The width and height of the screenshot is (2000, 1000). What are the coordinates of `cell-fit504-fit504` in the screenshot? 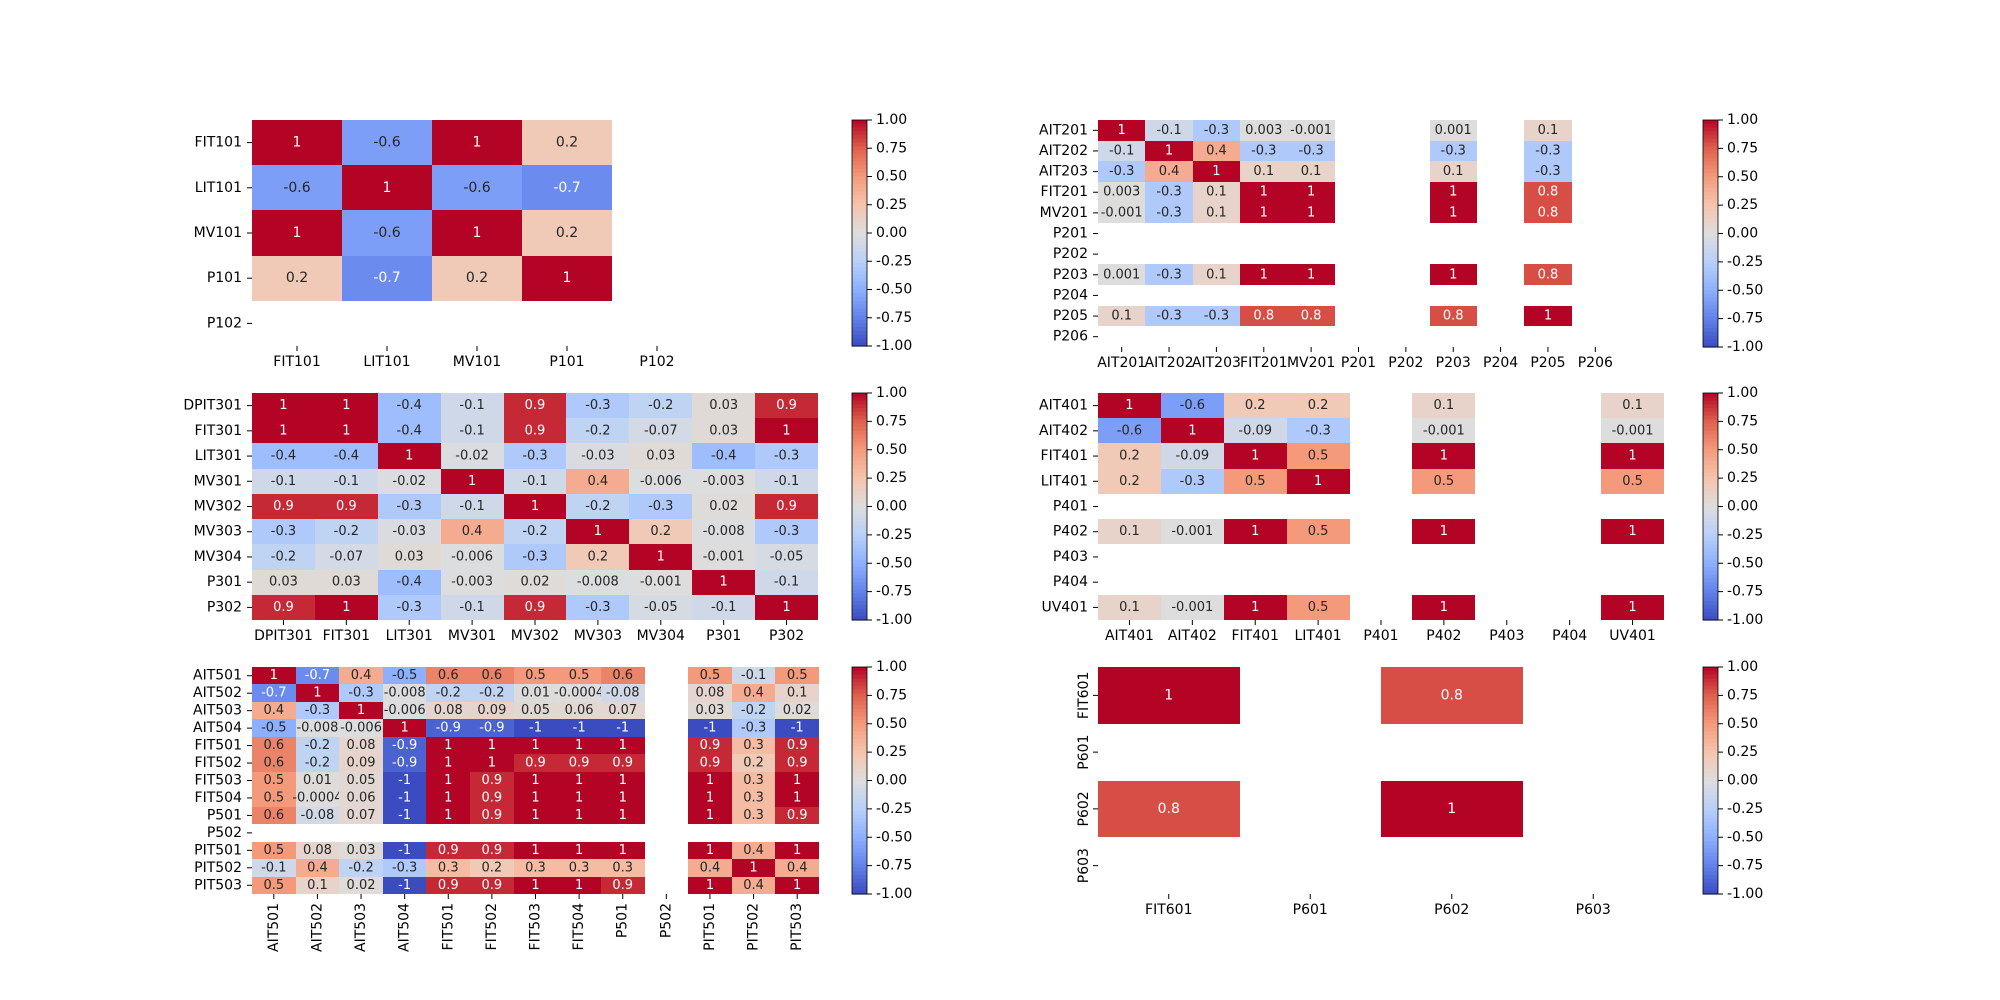 It's located at (579, 798).